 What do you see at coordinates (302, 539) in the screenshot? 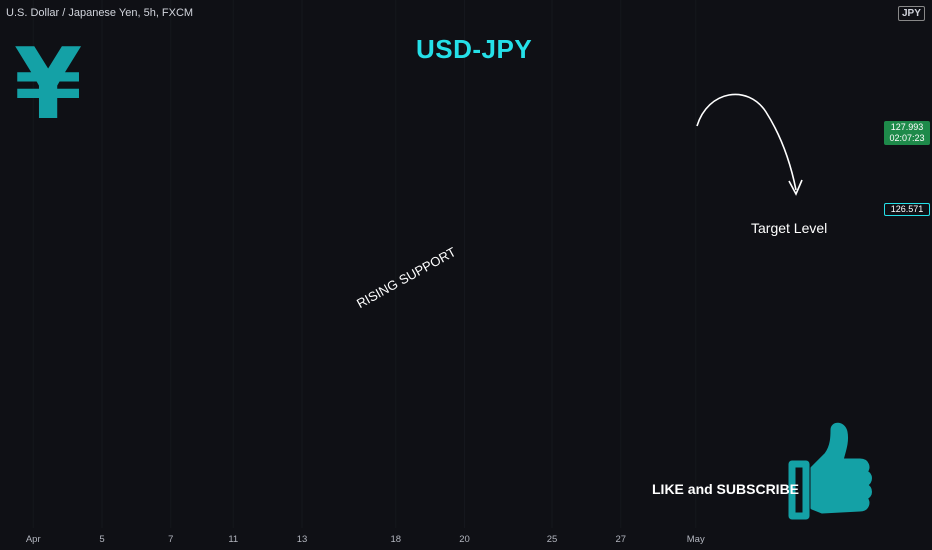
I see `x-tick-label: 13` at bounding box center [302, 539].